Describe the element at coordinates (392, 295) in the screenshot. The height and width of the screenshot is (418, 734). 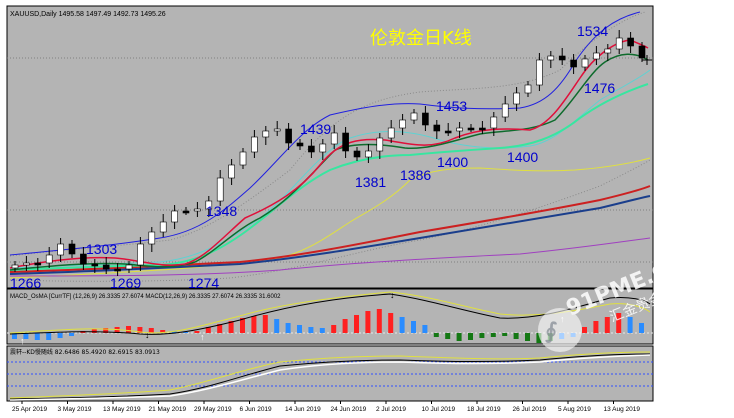
I see `macd-sell-arrow: ↓` at that location.